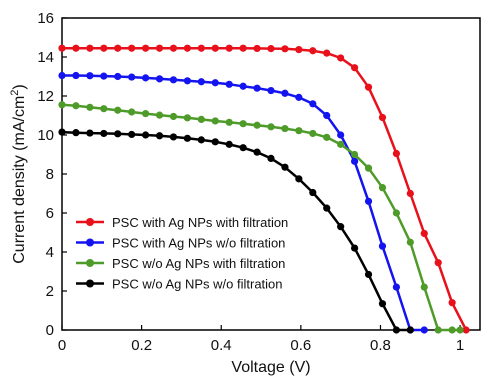 The height and width of the screenshot is (376, 492). Describe the element at coordinates (180, 243) in the screenshot. I see `legend-item: PSC with Ag NPs w/o filtration` at that location.